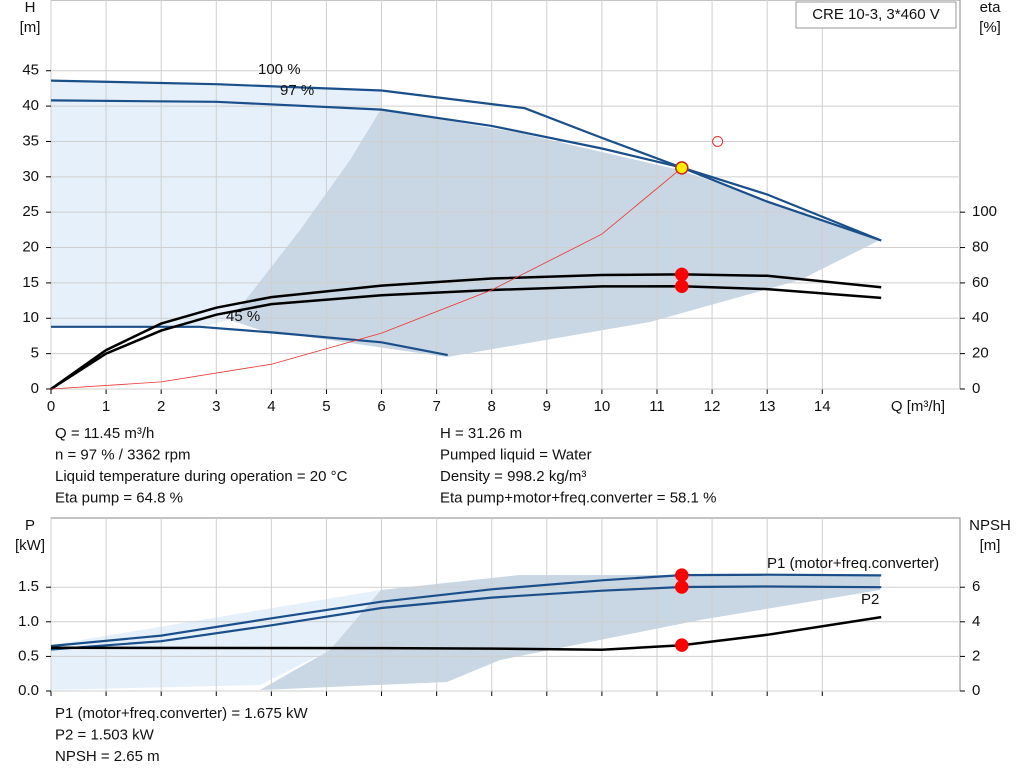  Describe the element at coordinates (30, 317) in the screenshot. I see `y-tick-label: 10` at that location.